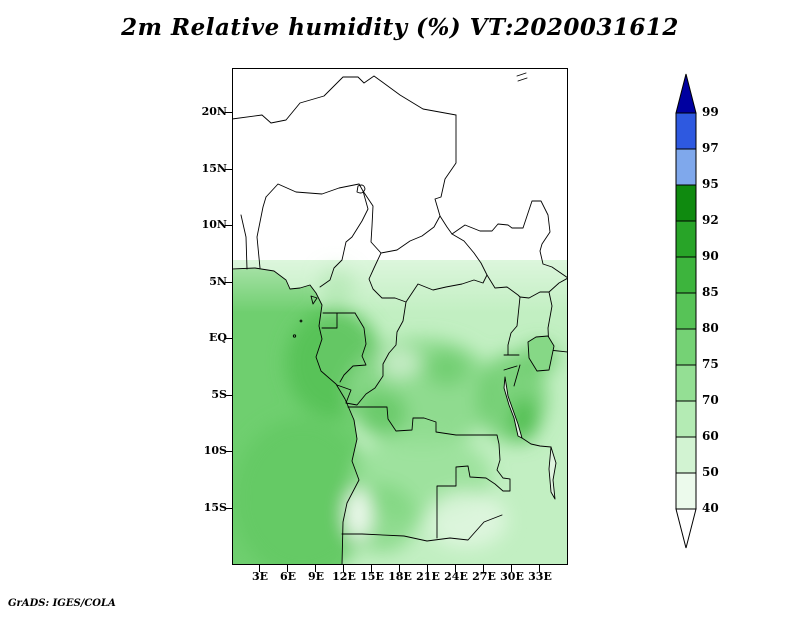  I want to click on colorbar-arrow-bottom, so click(686, 528).